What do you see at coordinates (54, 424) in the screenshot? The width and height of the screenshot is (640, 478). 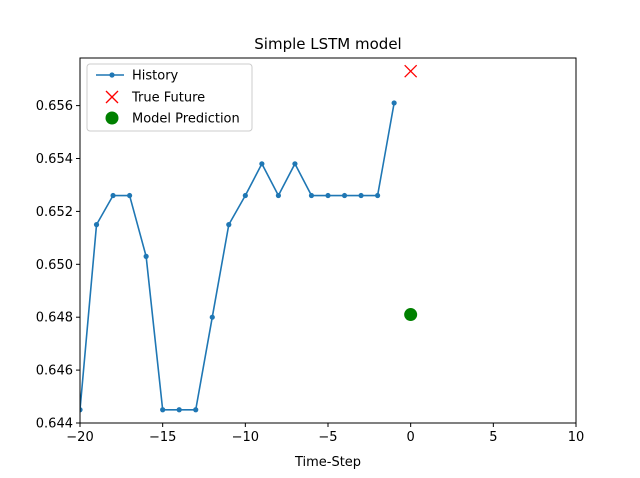 I see `y-tick-label: 0.644` at bounding box center [54, 424].